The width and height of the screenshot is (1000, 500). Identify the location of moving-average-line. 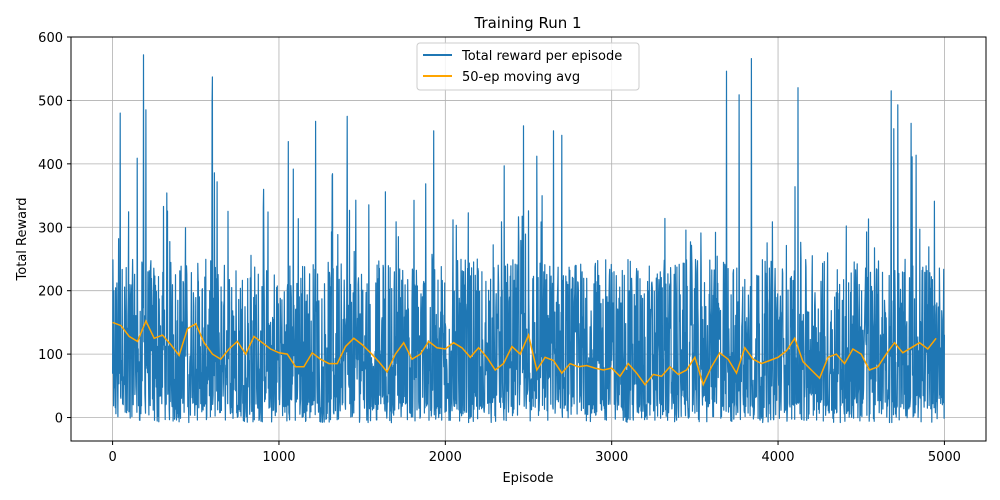
(524, 353).